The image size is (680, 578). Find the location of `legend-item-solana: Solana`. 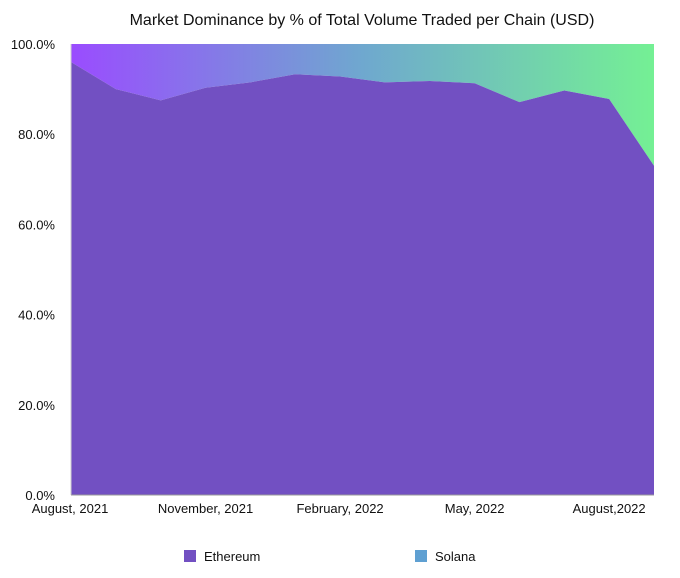

legend-item-solana: Solana is located at coordinates (445, 556).